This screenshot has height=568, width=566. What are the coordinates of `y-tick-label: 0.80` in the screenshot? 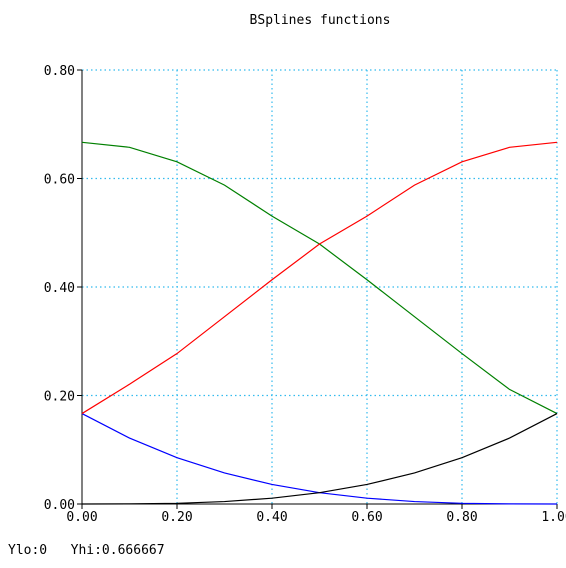 It's located at (59, 71).